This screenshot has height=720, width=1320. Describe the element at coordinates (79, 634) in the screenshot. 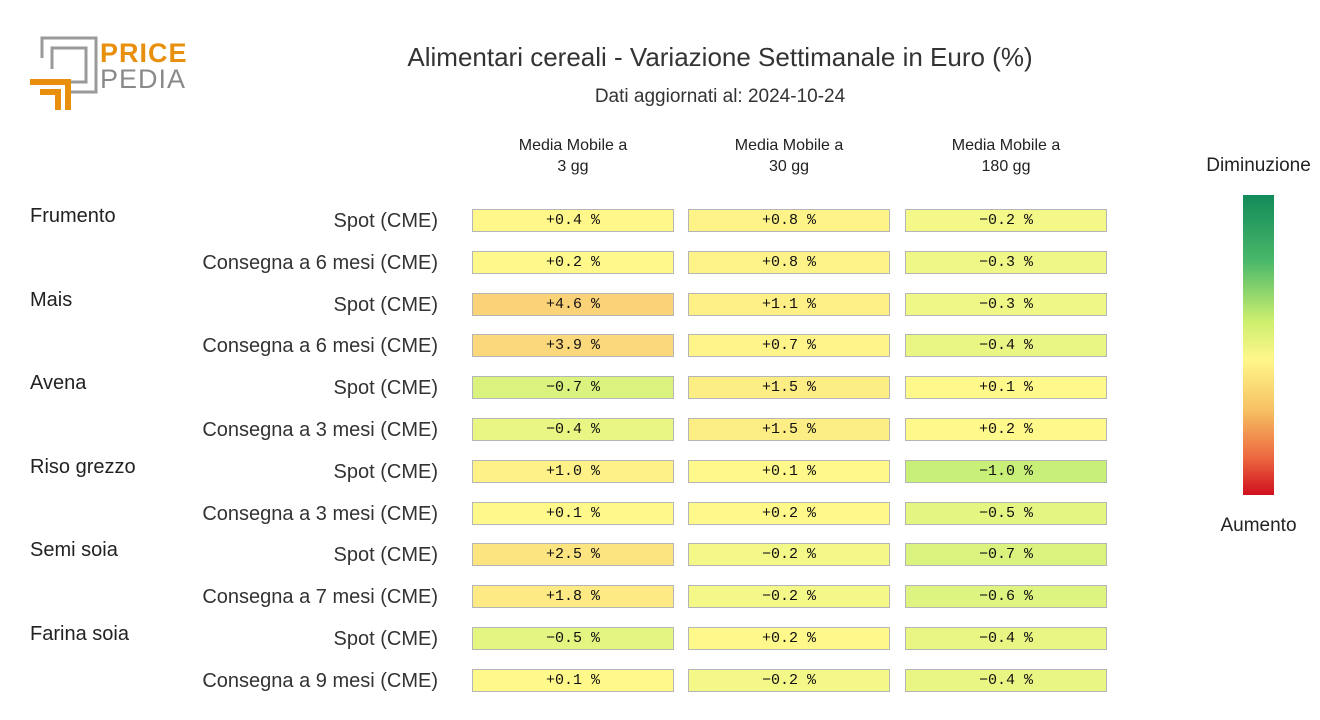

I see `group-label: Farina soia` at that location.